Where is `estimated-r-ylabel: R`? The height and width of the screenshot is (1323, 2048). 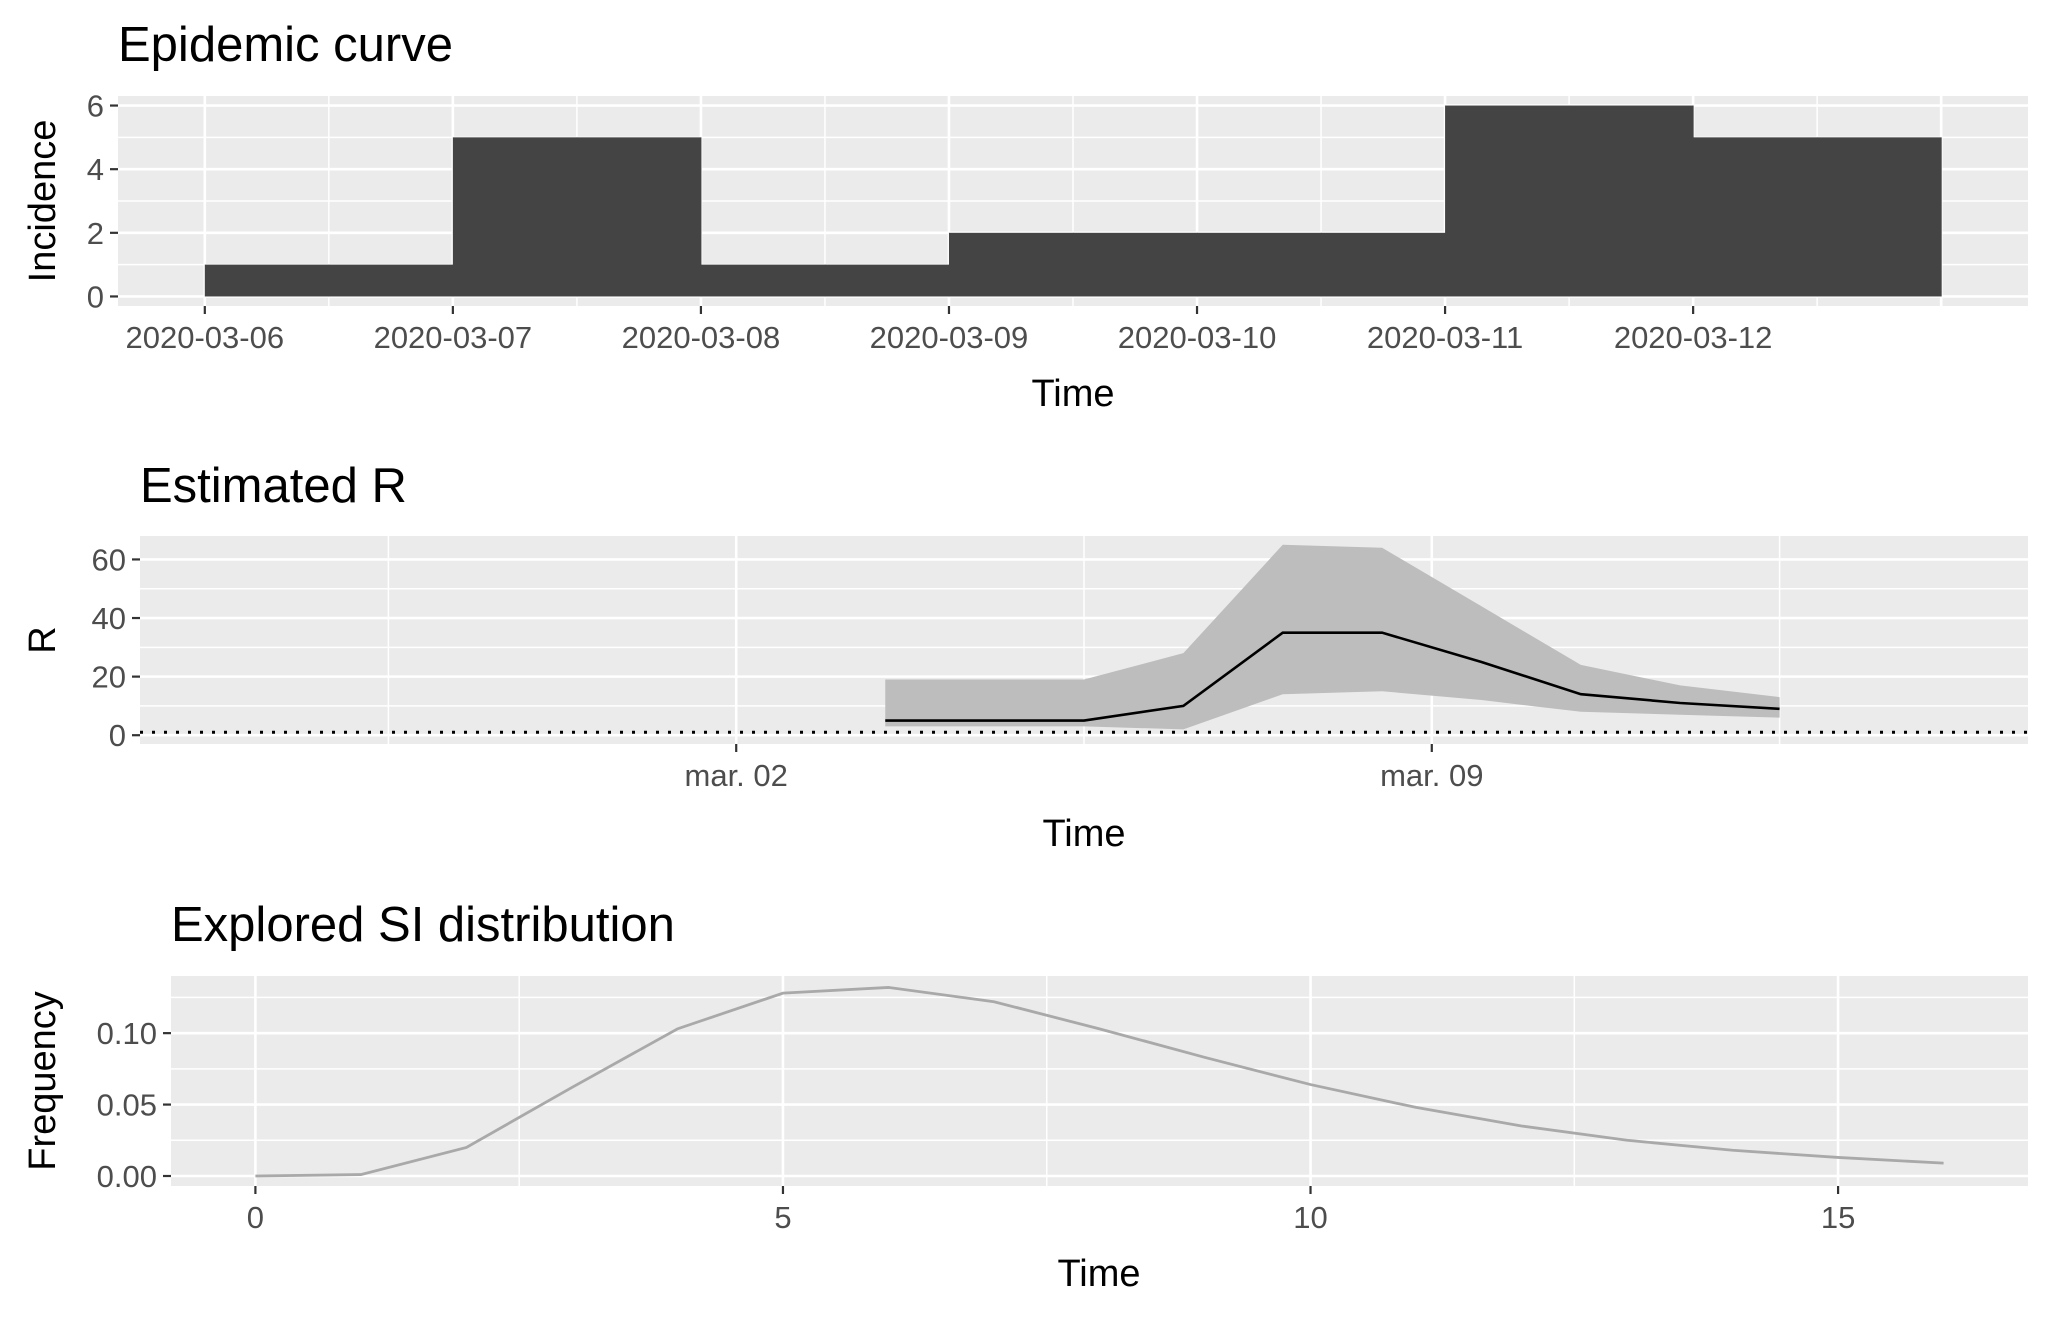
estimated-r-ylabel: R is located at coordinates (43, 639).